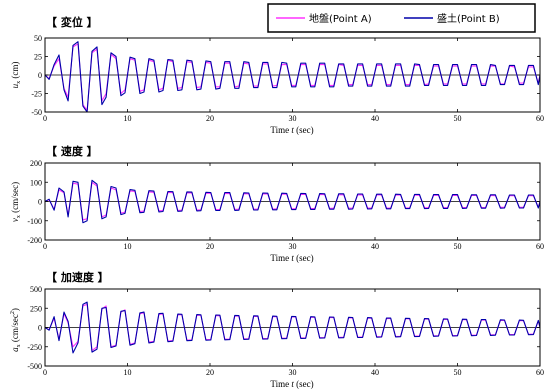 This screenshot has width=545, height=392. I want to click on y-tick-label: -100, so click(34, 221).